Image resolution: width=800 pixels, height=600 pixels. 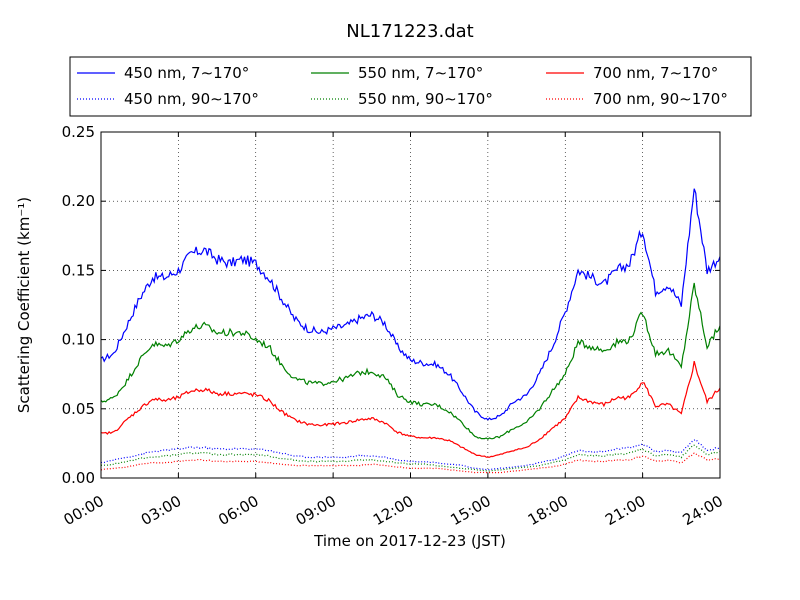 I want to click on x-tick-label: 09:00, so click(x=316, y=510).